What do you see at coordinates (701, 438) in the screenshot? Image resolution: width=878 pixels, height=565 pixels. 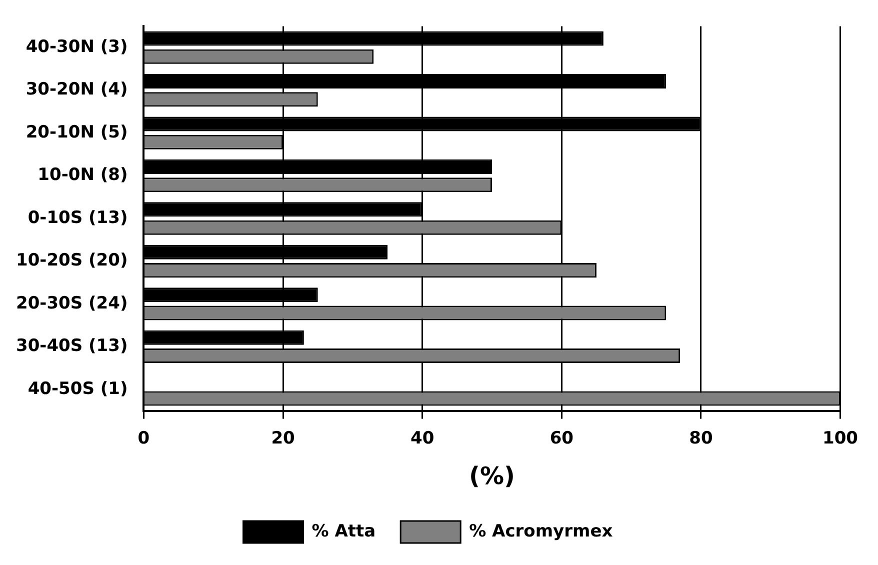 I see `x-tick-label: 80` at bounding box center [701, 438].